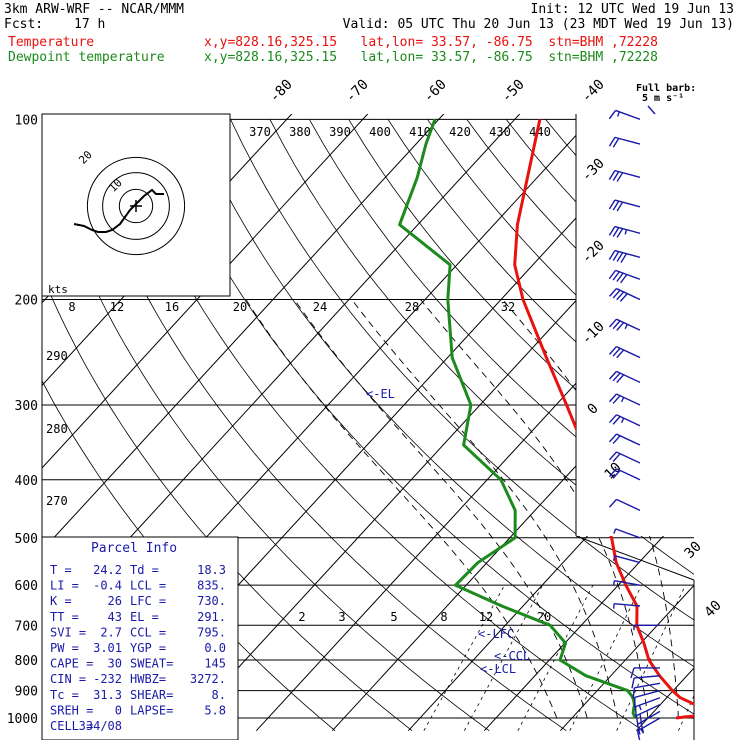  Describe the element at coordinates (435, 91) in the screenshot. I see `isotherm-label: -60` at that location.